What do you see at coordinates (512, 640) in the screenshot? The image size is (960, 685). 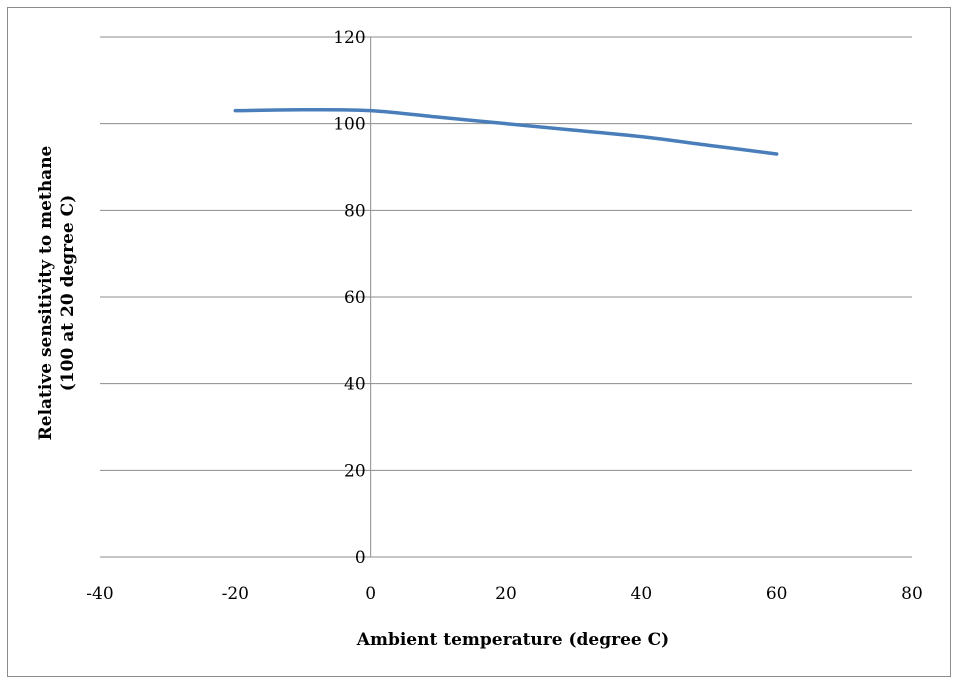 I see `x-axis-title: Ambient temperature (degree C)` at bounding box center [512, 640].